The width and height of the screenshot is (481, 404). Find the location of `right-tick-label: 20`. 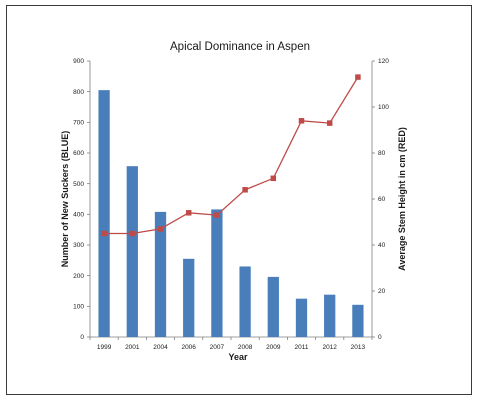

right-tick-label: 20 is located at coordinates (382, 291).